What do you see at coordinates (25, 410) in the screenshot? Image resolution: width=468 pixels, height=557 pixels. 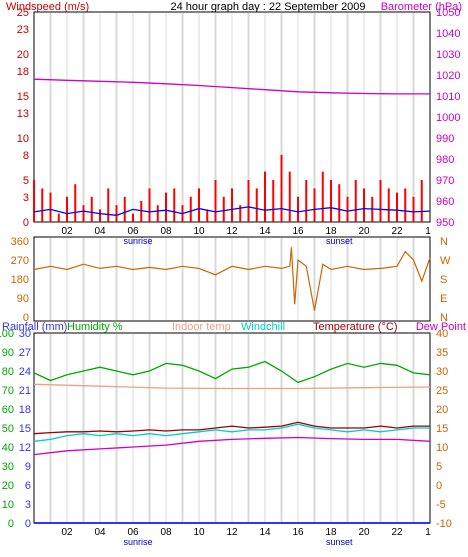 I see `rainfall-tick-label: 18` at bounding box center [25, 410].